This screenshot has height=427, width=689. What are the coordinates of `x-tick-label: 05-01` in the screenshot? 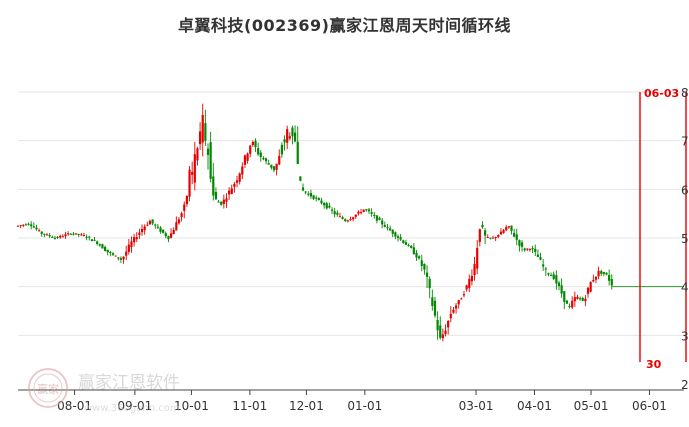 It's located at (591, 406).